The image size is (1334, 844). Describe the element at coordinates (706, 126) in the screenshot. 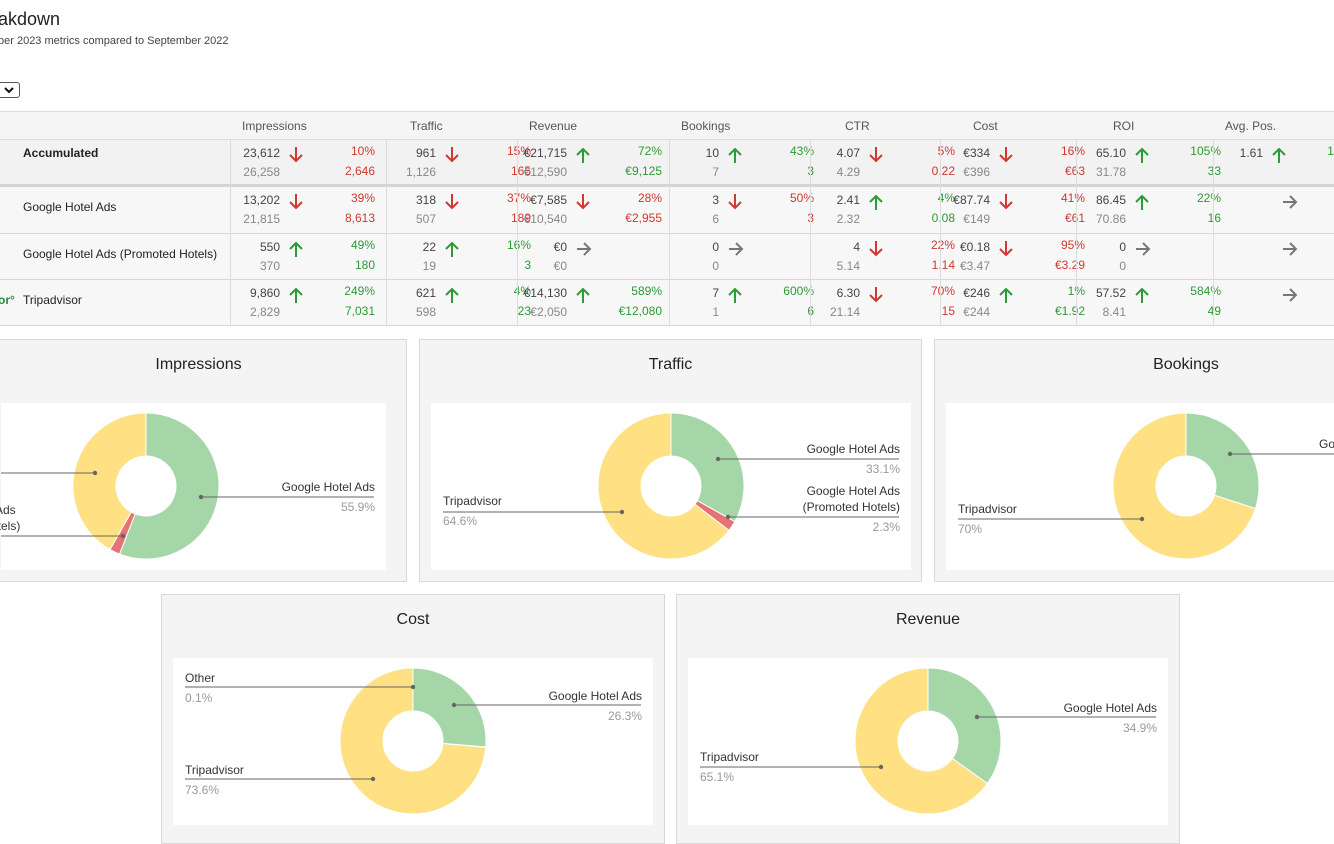

I see `col-bookings: Bookings` at that location.